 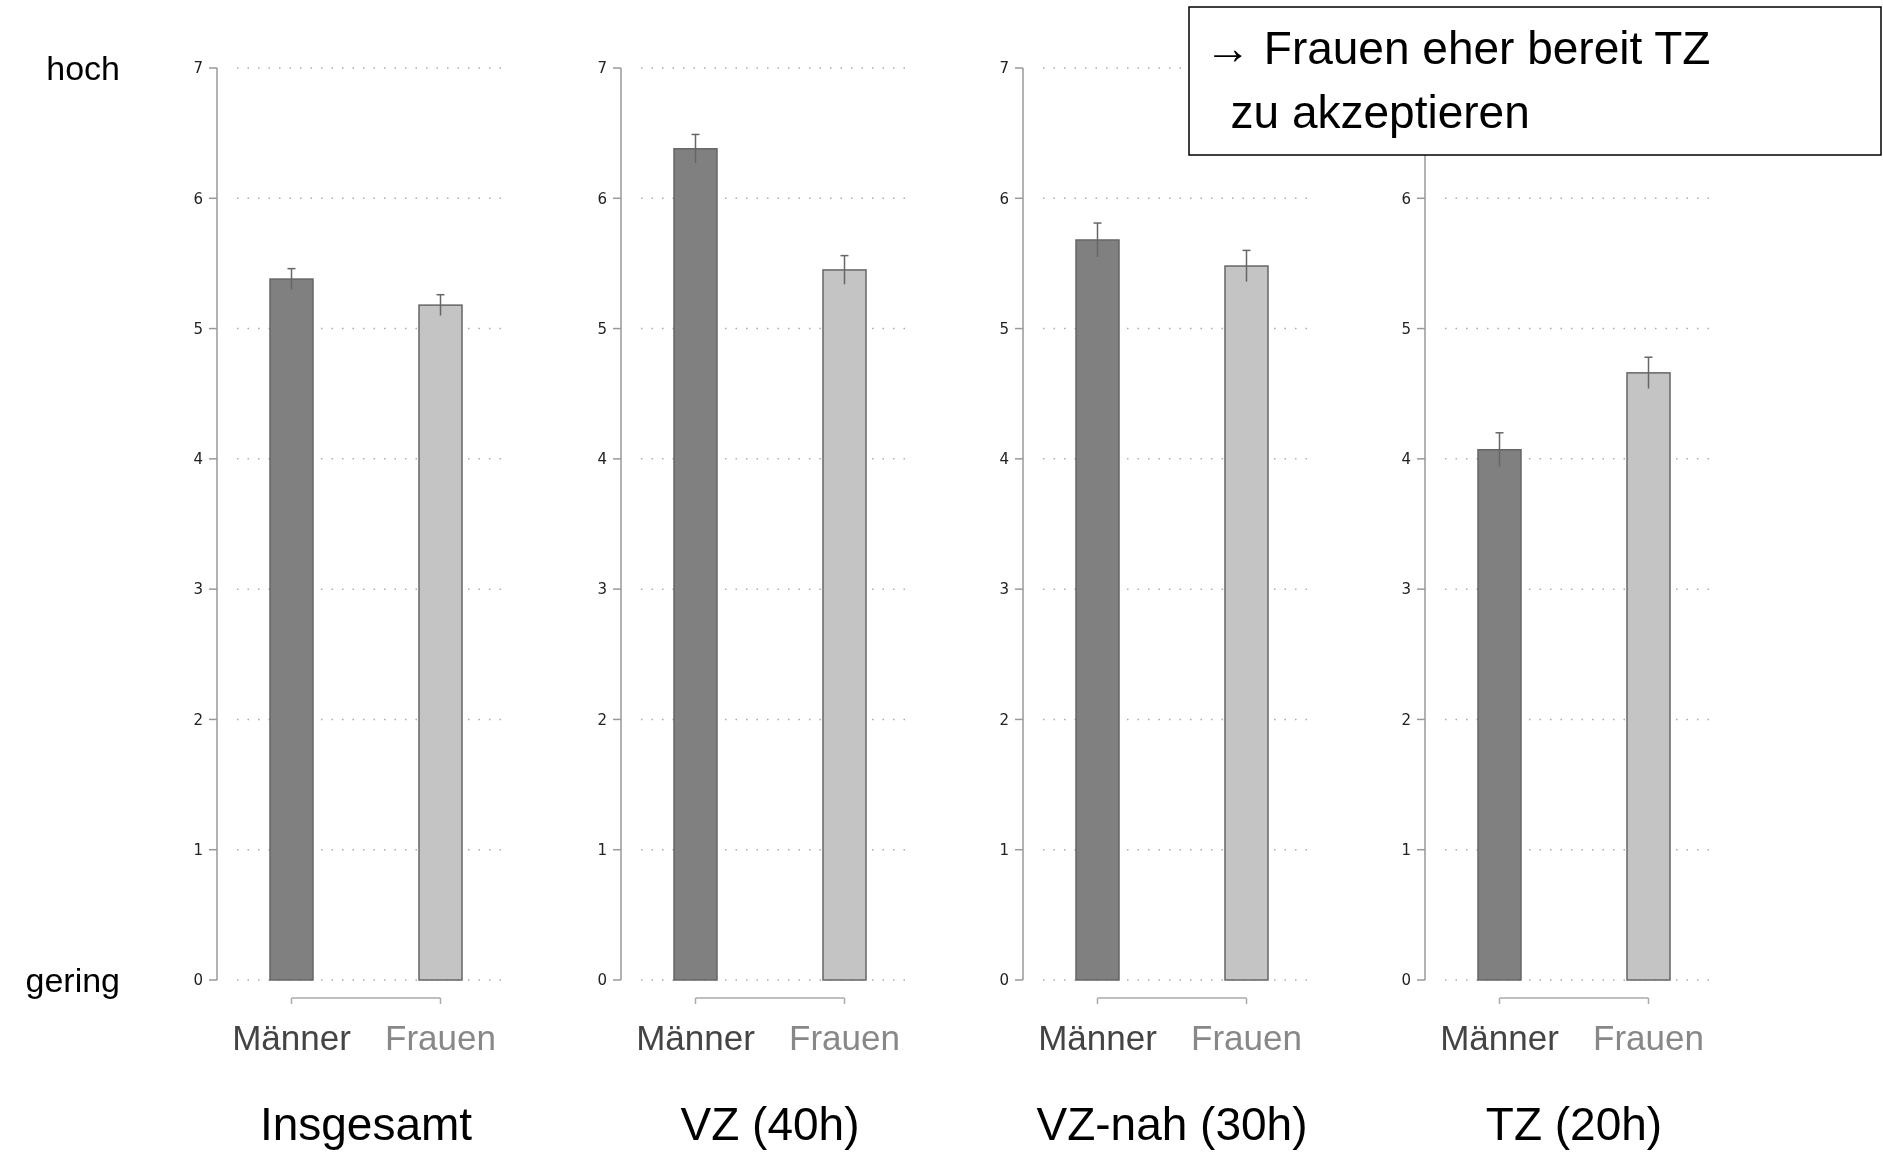 What do you see at coordinates (1172, 1124) in the screenshot?
I see `x-axis-title: VZ-nah (30h)` at bounding box center [1172, 1124].